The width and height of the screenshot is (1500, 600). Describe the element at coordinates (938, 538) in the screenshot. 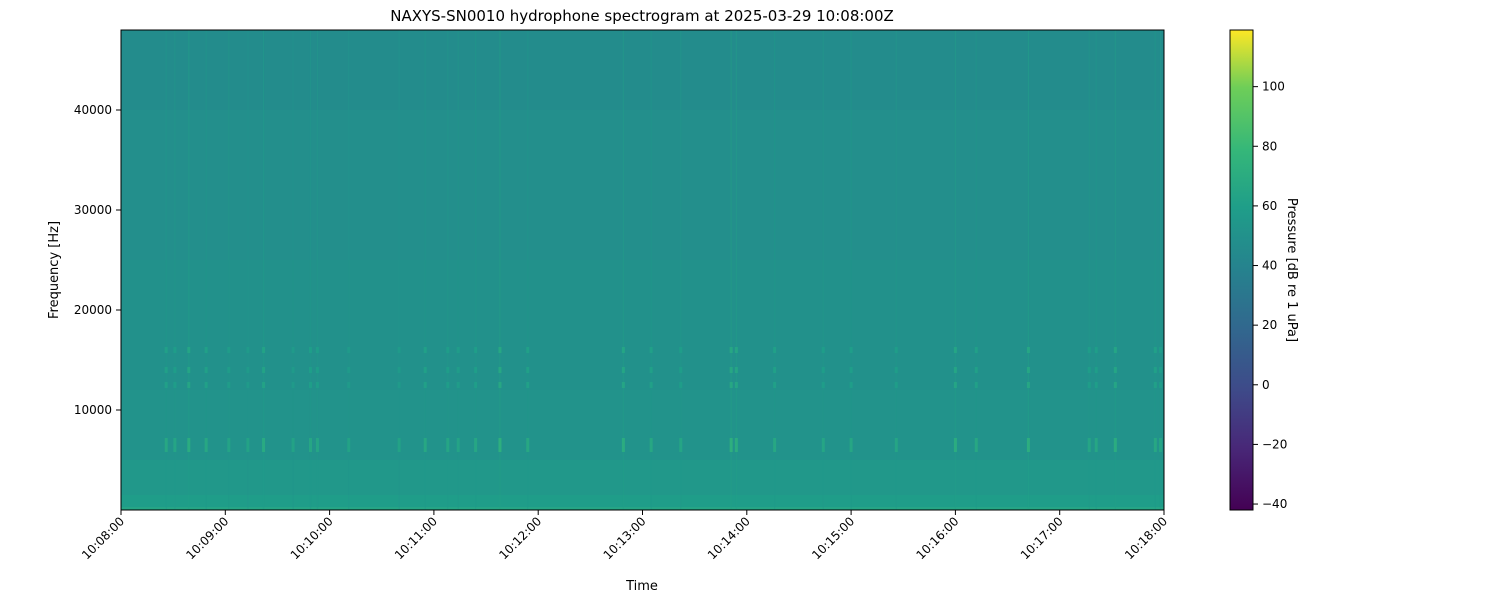

I see `x-tick-label: 10:16:00` at that location.